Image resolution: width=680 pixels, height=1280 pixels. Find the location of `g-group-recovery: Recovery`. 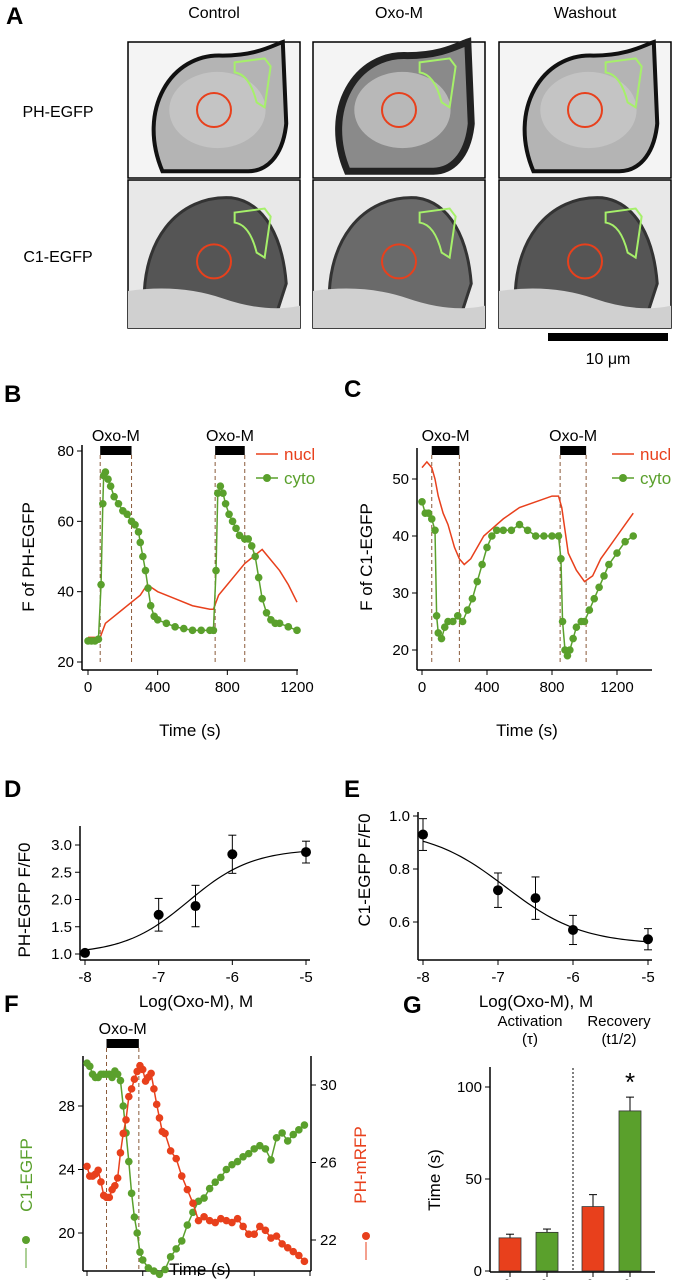

g-group-recovery: Recovery is located at coordinates (619, 1021).